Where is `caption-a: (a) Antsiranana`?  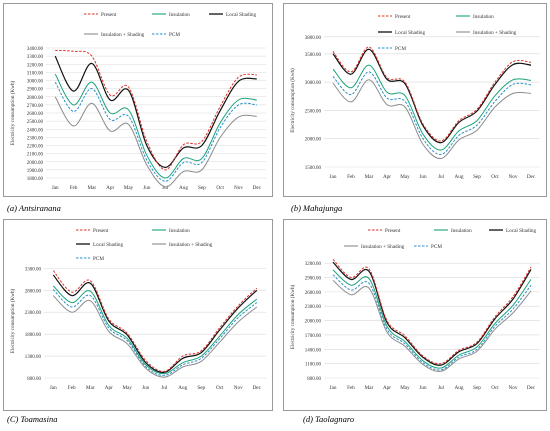 caption-a: (a) Antsiranana is located at coordinates (34, 208).